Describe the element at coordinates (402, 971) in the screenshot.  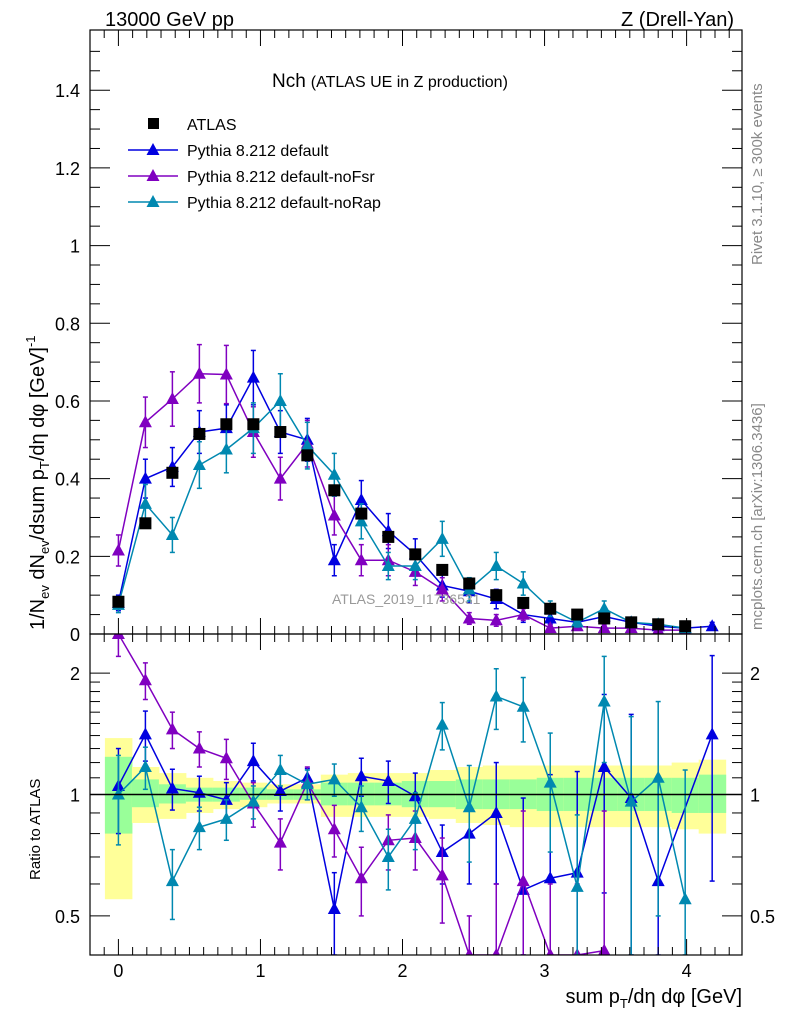
I see `x-tick-label: 2` at that location.